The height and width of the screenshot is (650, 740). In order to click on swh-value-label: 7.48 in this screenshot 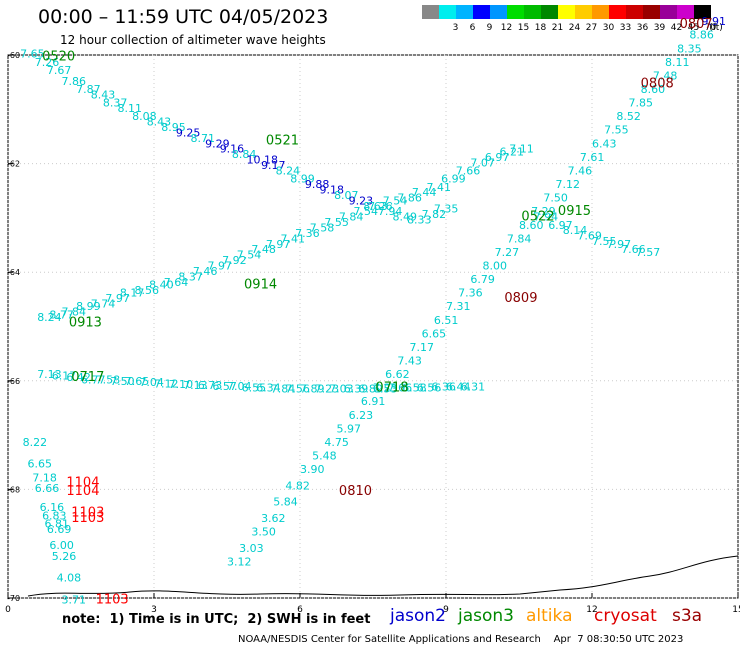, I will do `click(665, 75)`.